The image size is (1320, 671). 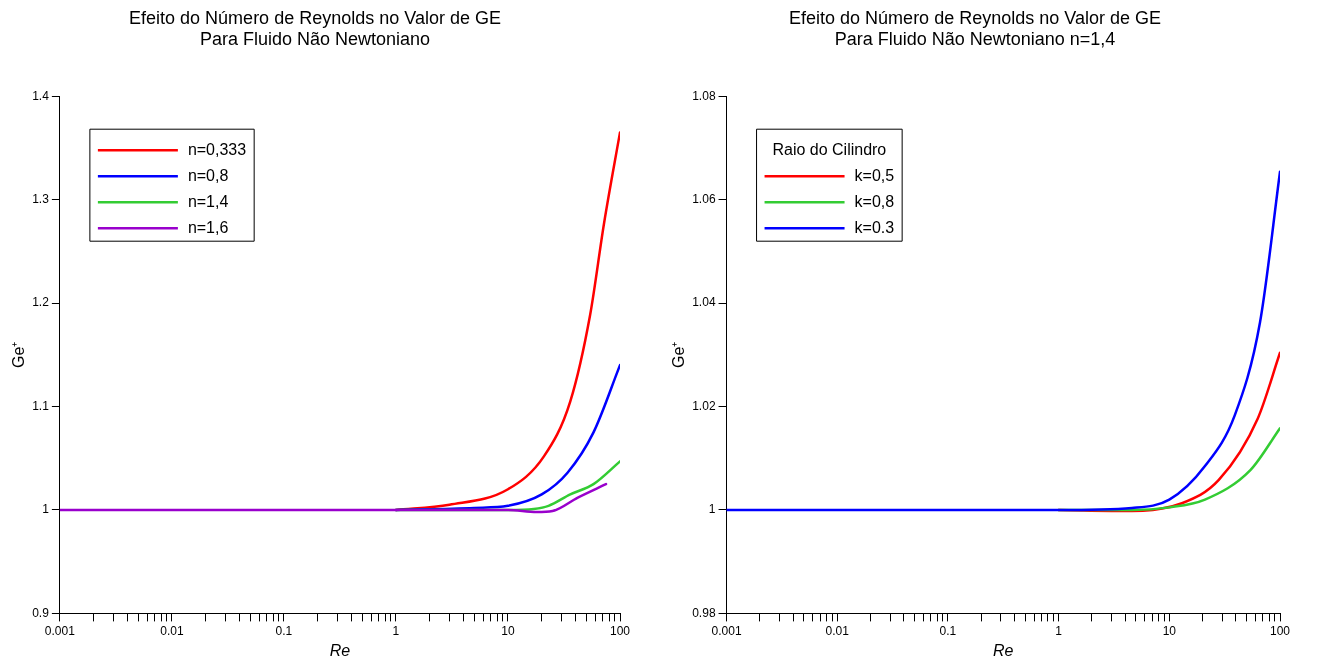 I want to click on y-tick-label: 1.06, so click(x=704, y=198).